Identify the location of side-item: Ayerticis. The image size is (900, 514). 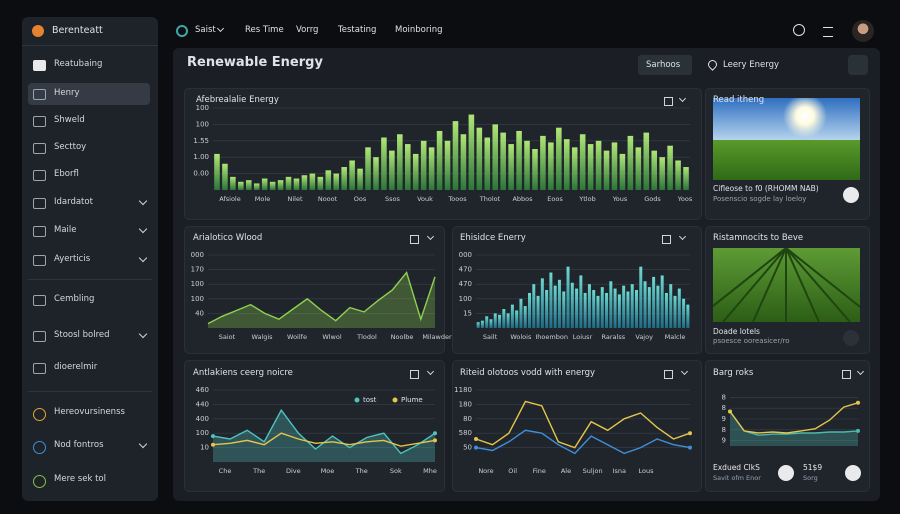
(72, 259).